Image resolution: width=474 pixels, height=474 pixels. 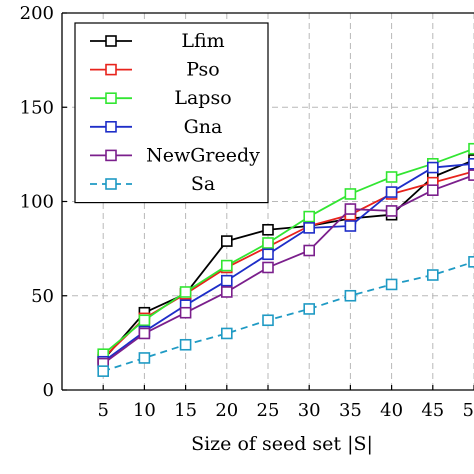 I want to click on y-tick-label: 200, so click(x=37, y=13).